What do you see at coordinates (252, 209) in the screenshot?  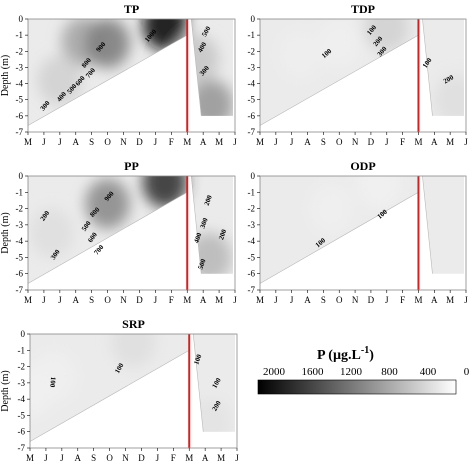 I see `y-tick-label: -2` at bounding box center [252, 209].